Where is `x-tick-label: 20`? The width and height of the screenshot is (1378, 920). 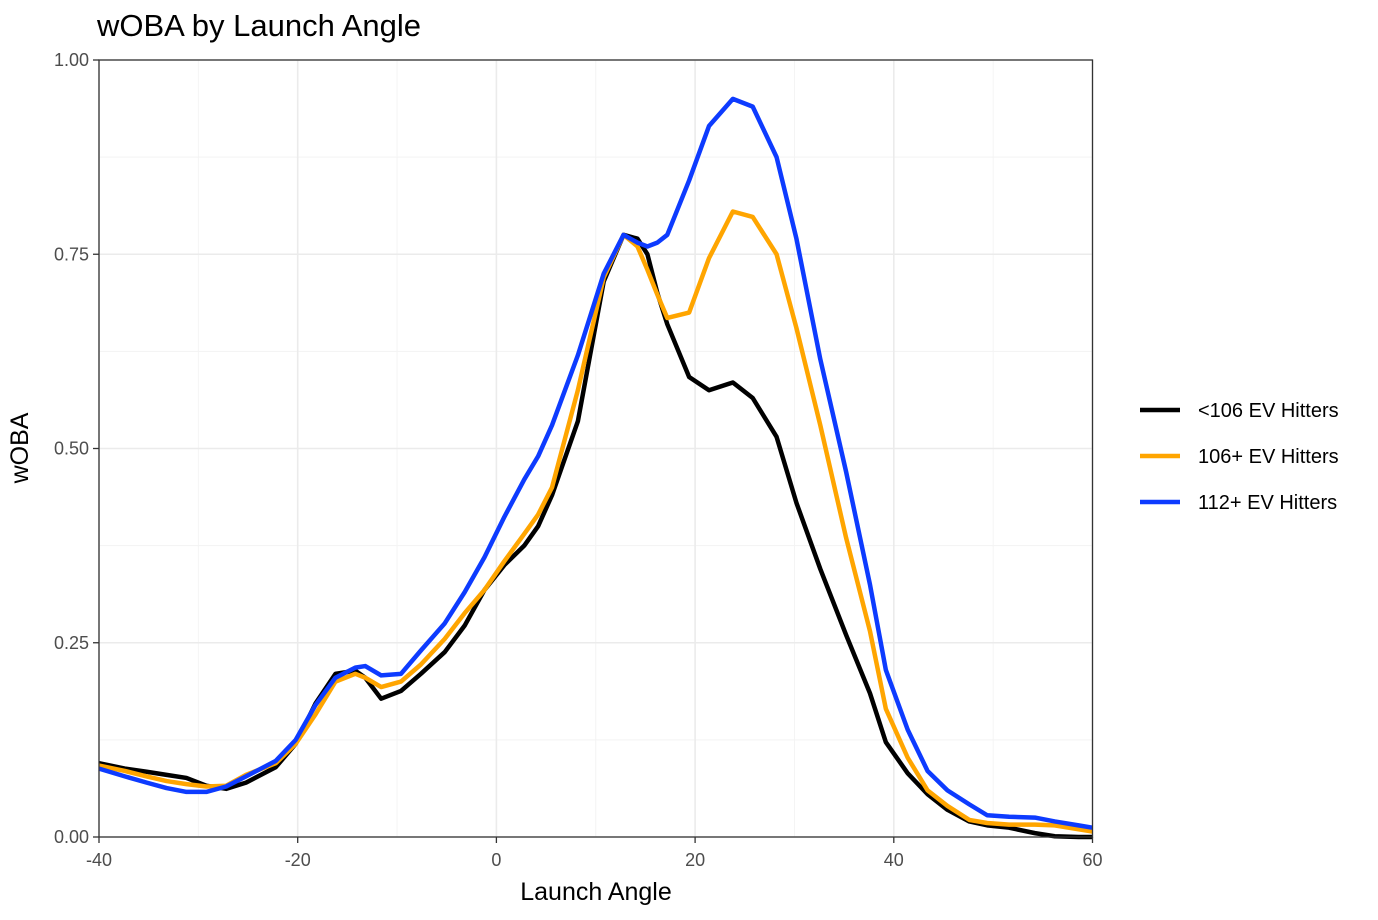 x-tick-label: 20 is located at coordinates (695, 860).